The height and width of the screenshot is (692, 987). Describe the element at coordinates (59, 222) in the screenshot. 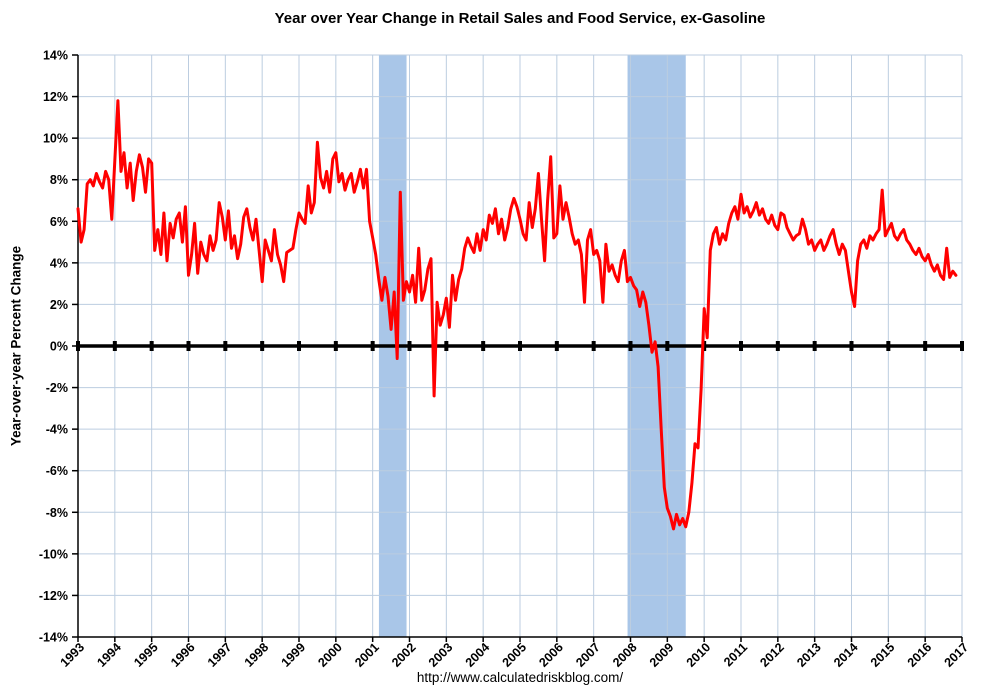

I see `y-tick-label: 6%` at that location.